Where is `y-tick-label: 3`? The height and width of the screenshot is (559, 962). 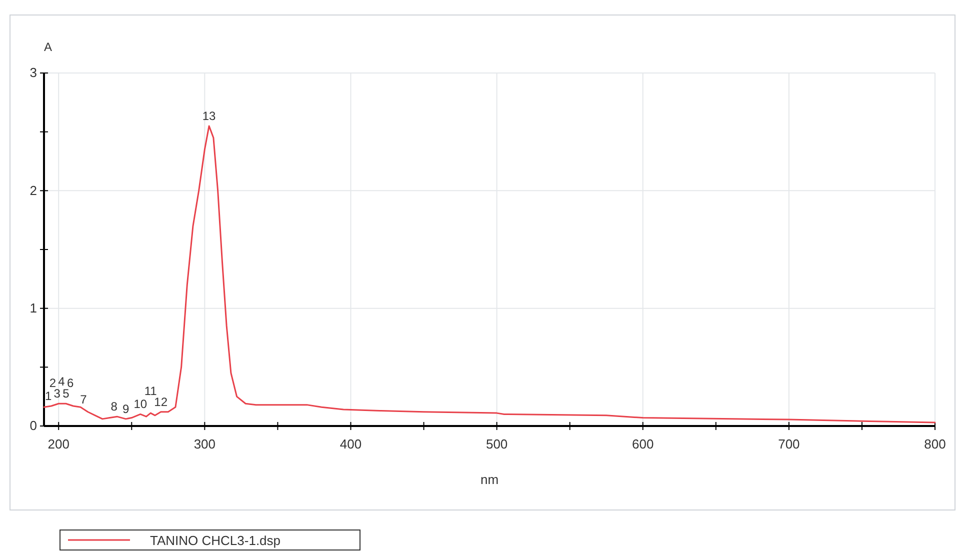 y-tick-label: 3 is located at coordinates (33, 72).